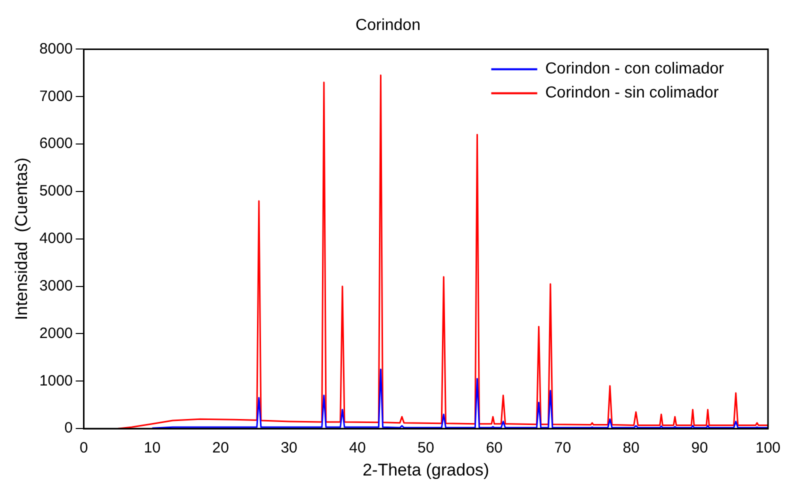 The image size is (794, 489). What do you see at coordinates (699, 448) in the screenshot?
I see `x-tick-label: 90` at bounding box center [699, 448].